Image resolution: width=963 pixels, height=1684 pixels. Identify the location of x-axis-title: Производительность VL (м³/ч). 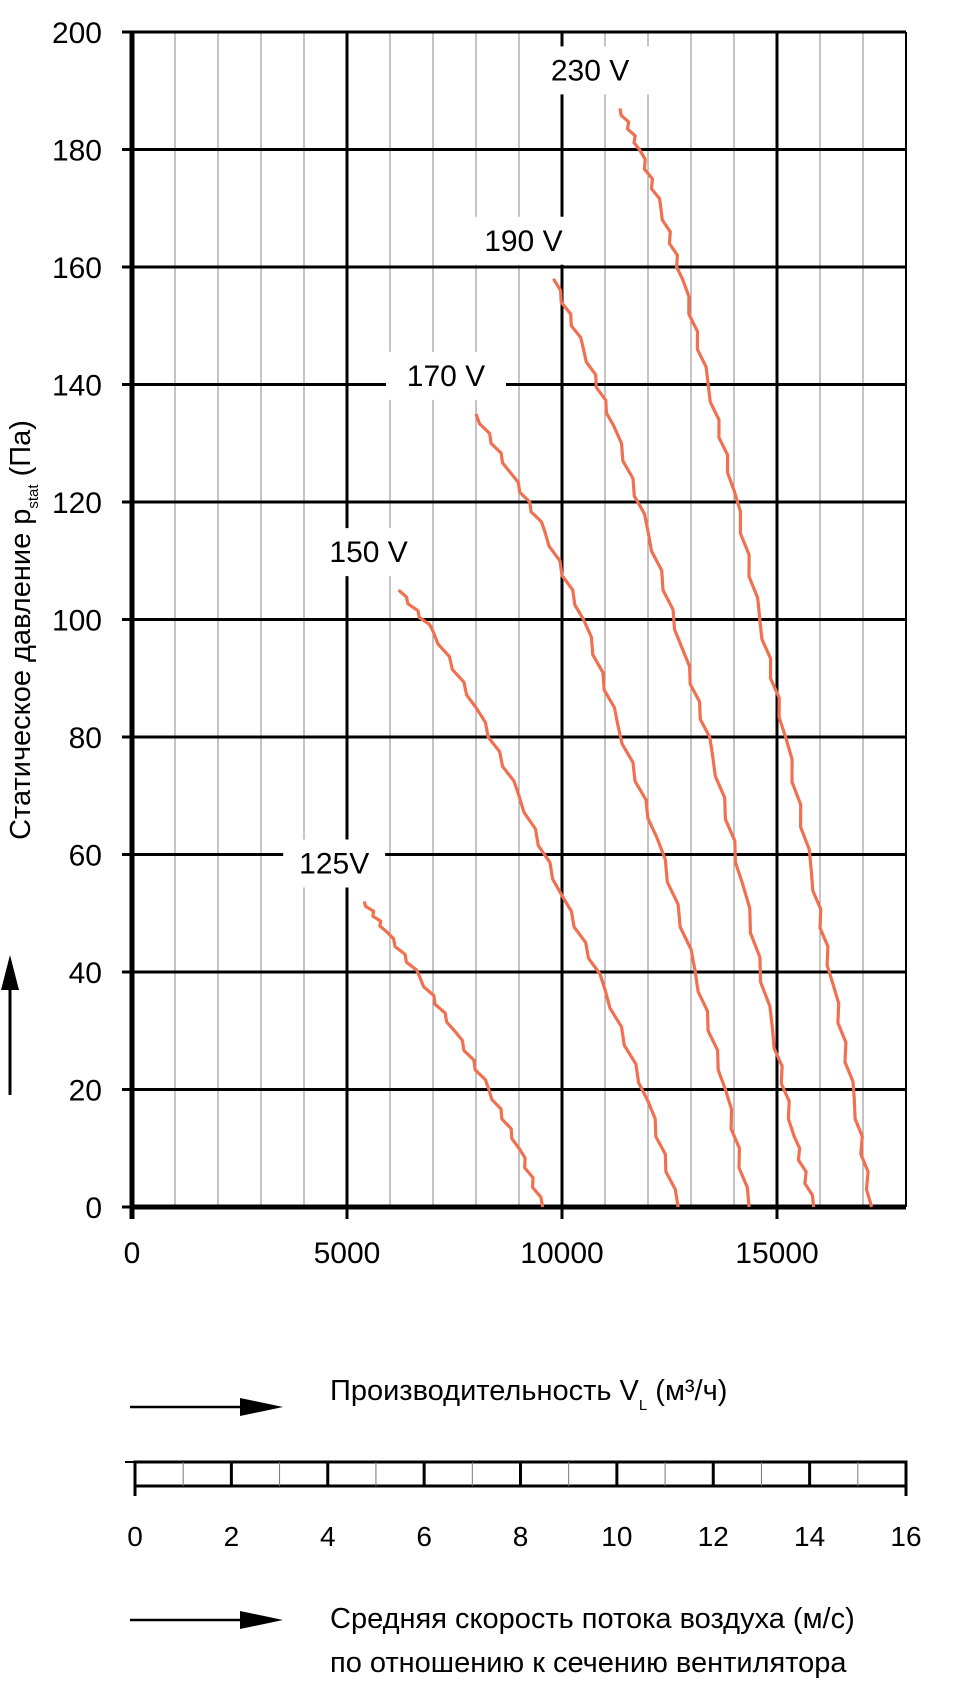
(528, 1394).